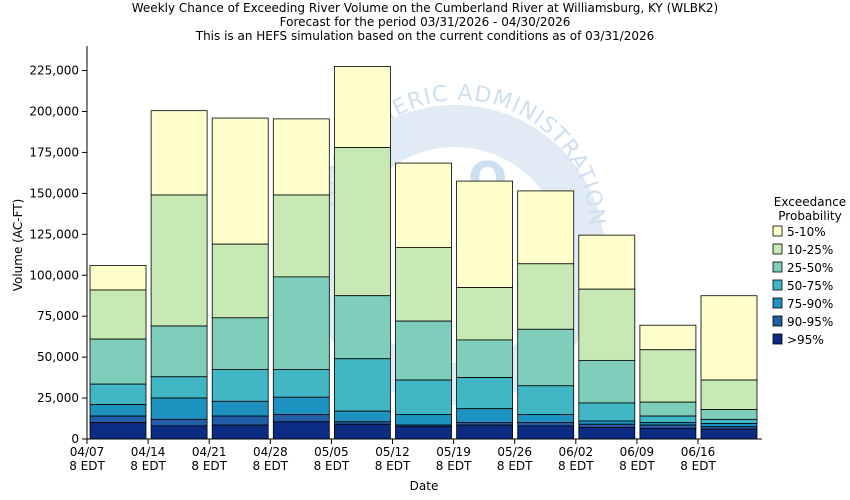  What do you see at coordinates (698, 452) in the screenshot?
I see `x-tick-label-date: 06/16` at bounding box center [698, 452].